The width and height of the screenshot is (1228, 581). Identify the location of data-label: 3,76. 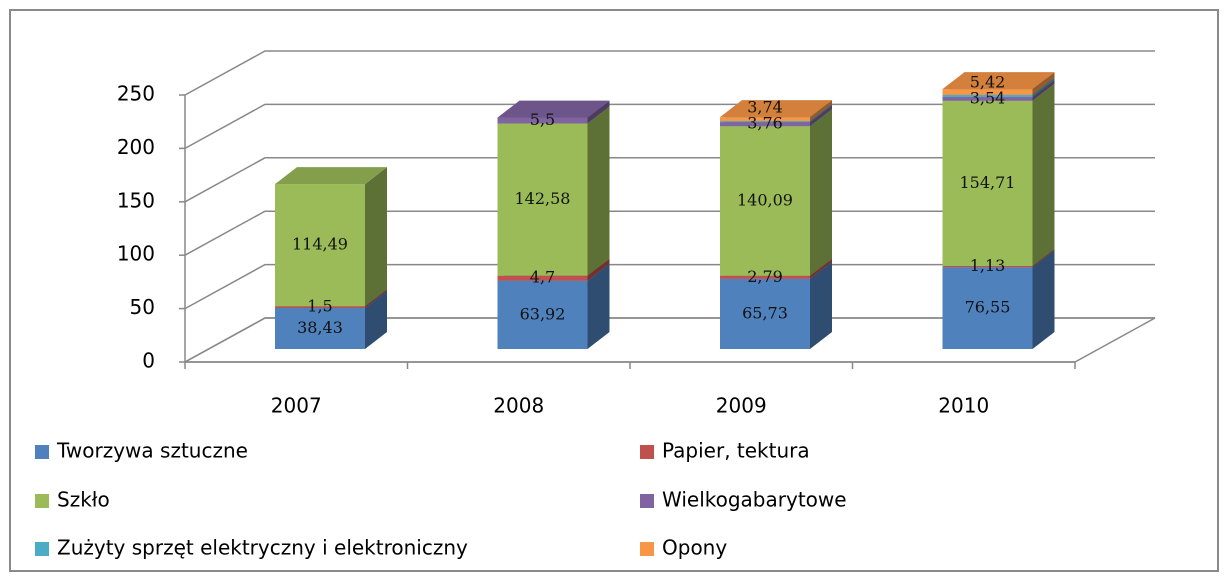
(765, 123).